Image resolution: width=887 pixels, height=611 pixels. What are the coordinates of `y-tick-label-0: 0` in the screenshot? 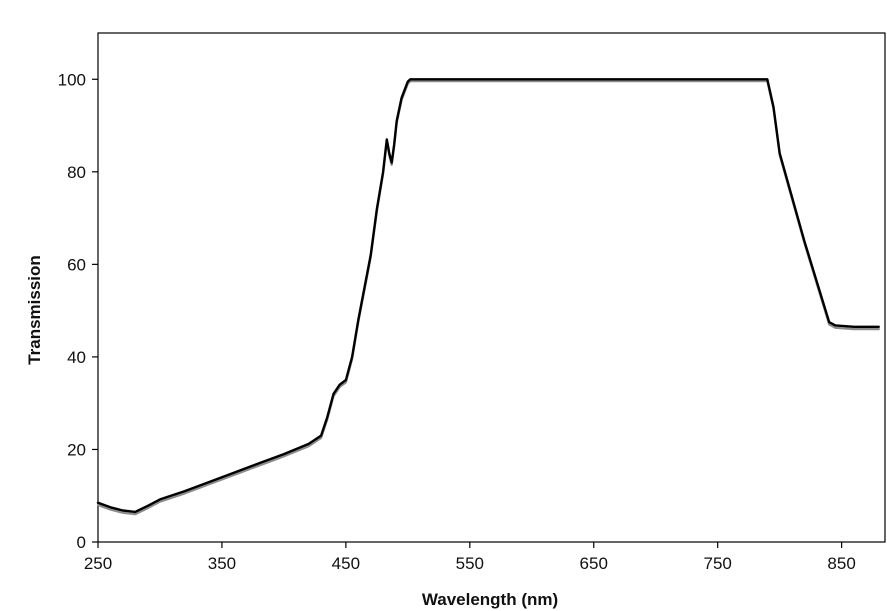 It's located at (81, 542).